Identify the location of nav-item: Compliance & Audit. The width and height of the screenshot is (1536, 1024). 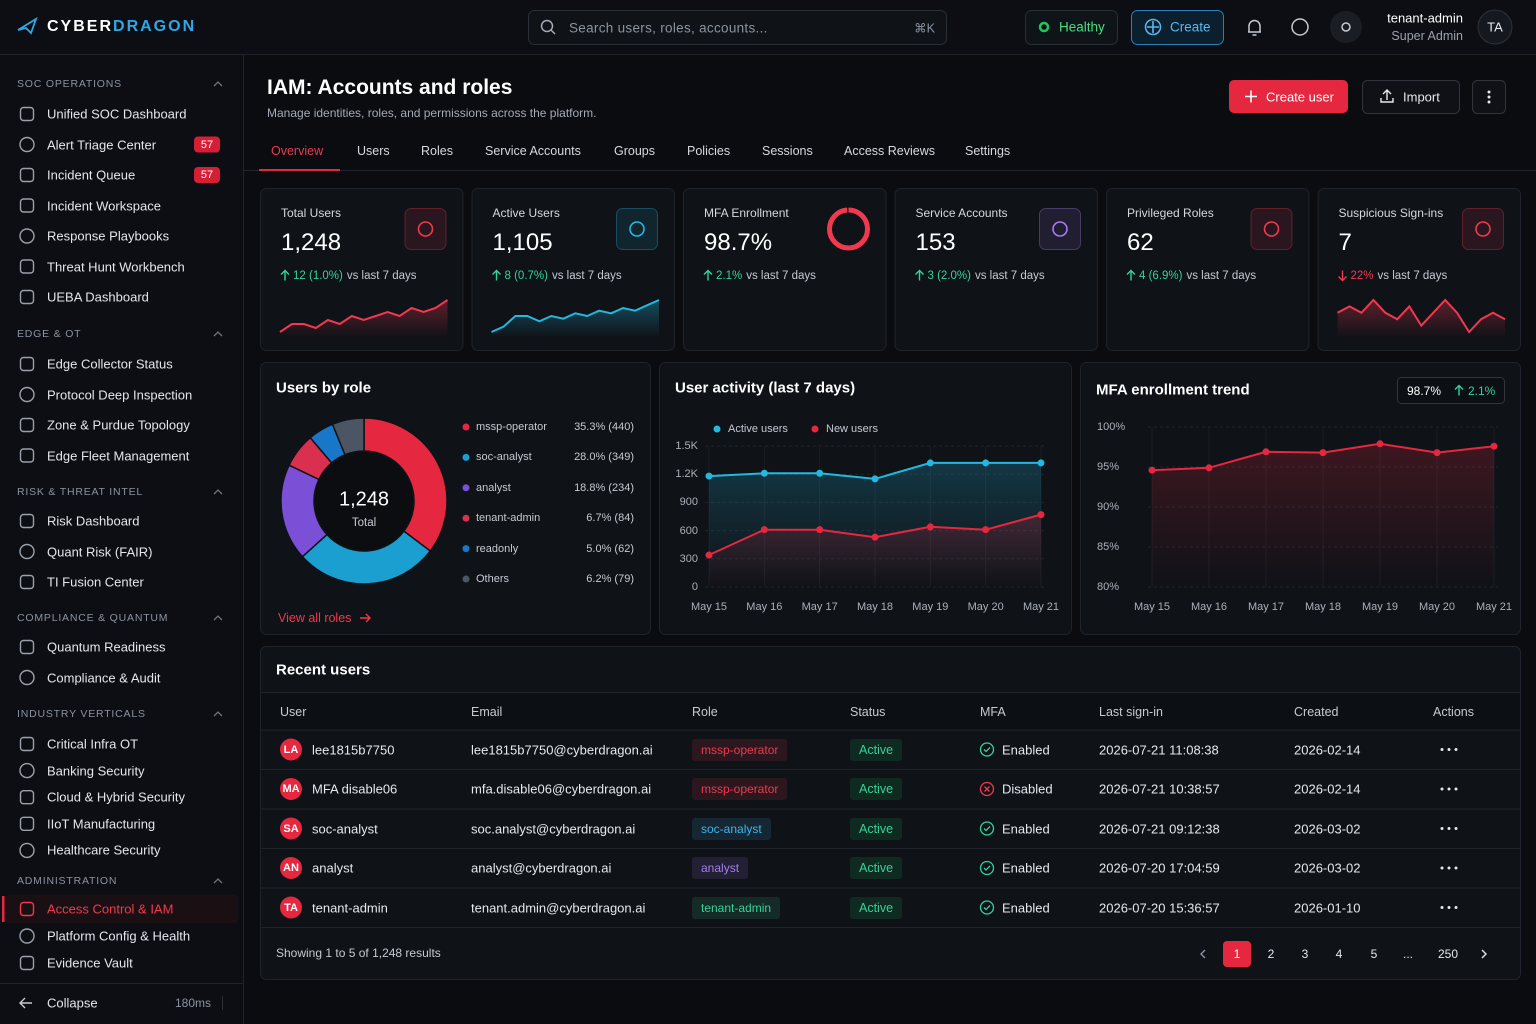
(104, 677).